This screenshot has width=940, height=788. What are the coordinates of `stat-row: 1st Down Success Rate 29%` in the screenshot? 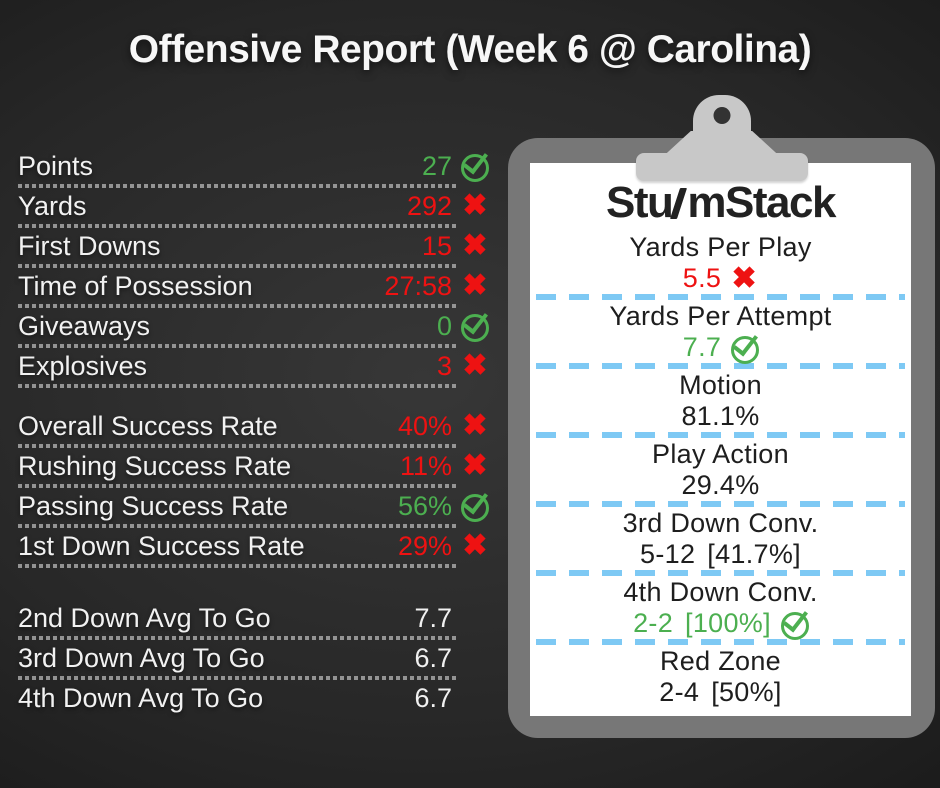 It's located at (254, 546).